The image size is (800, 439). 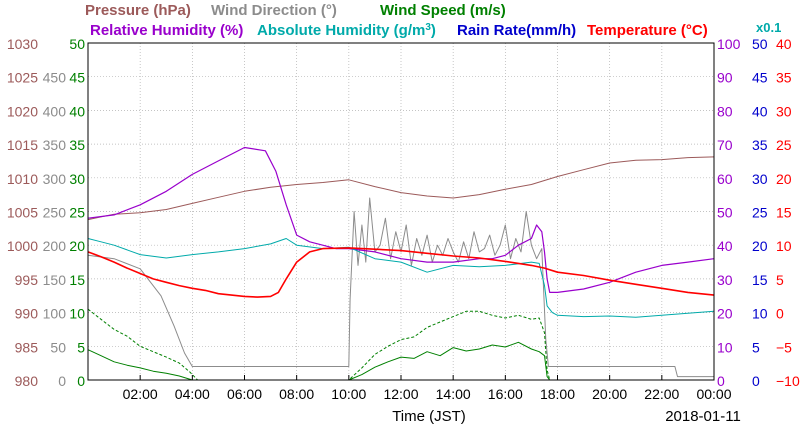 What do you see at coordinates (77, 213) in the screenshot?
I see `axis-label-windspeed: 25` at bounding box center [77, 213].